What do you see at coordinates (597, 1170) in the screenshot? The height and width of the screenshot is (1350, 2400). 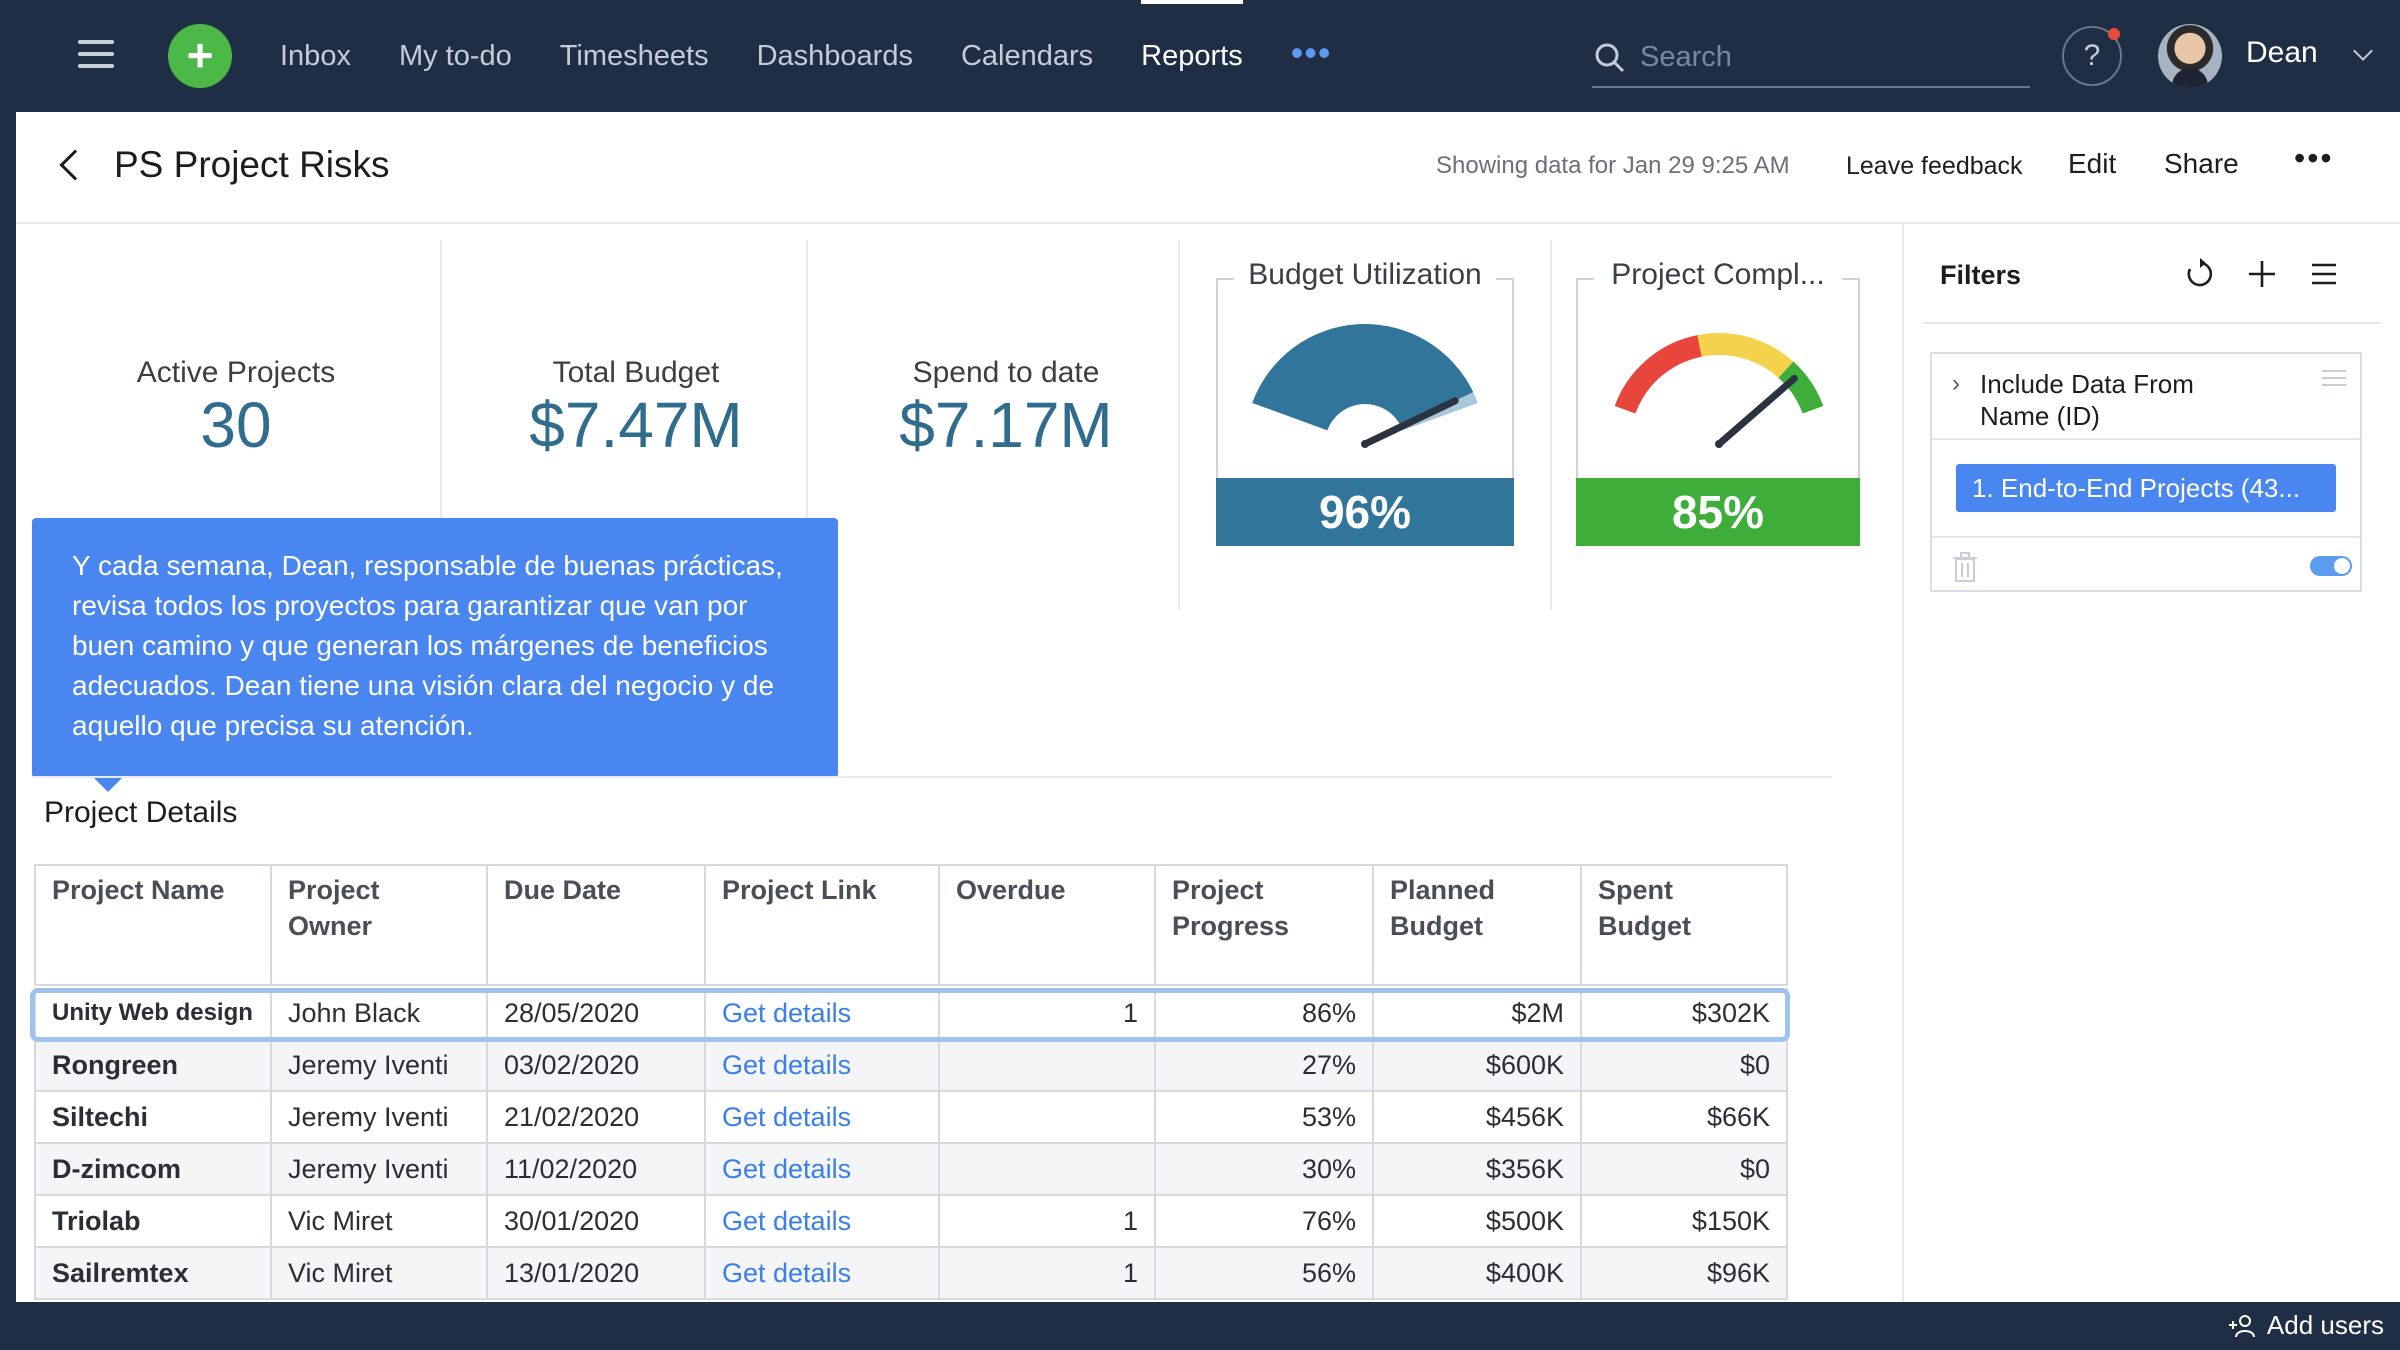 I see `table-cell: 11/02/2020` at bounding box center [597, 1170].